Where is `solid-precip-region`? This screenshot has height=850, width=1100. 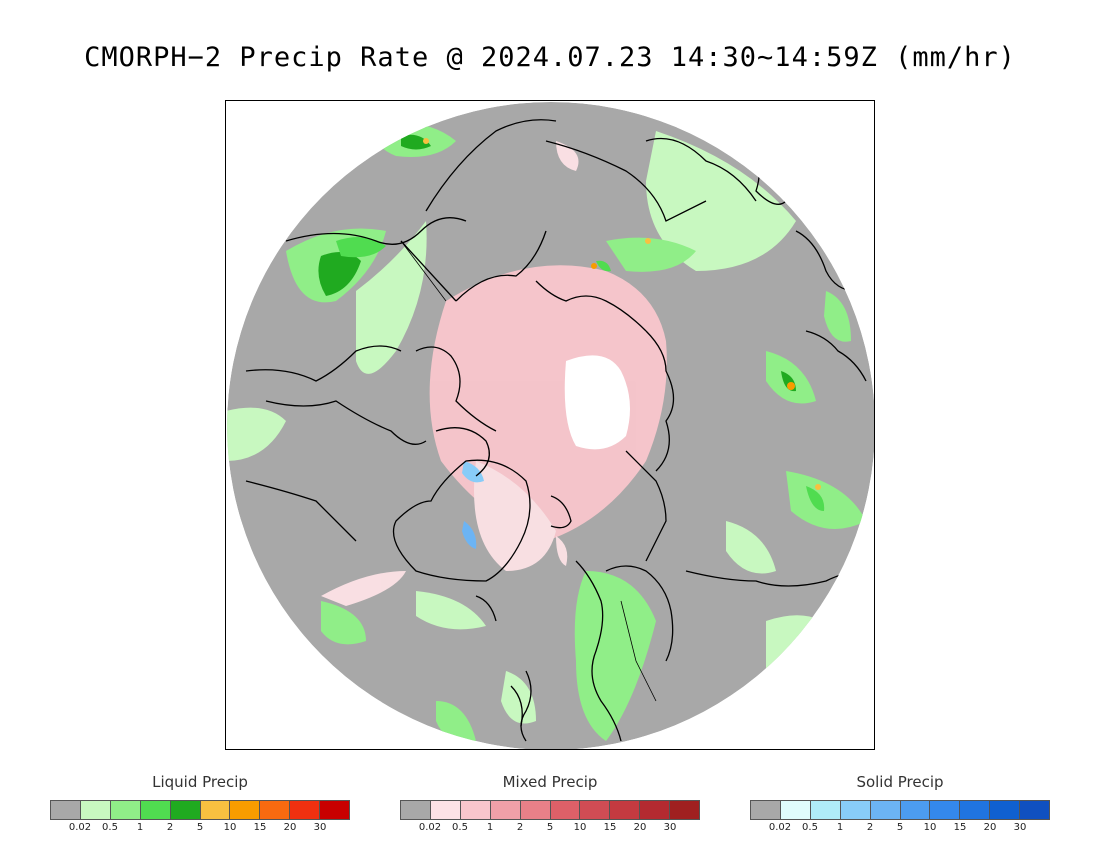 solid-precip-region is located at coordinates (473, 505).